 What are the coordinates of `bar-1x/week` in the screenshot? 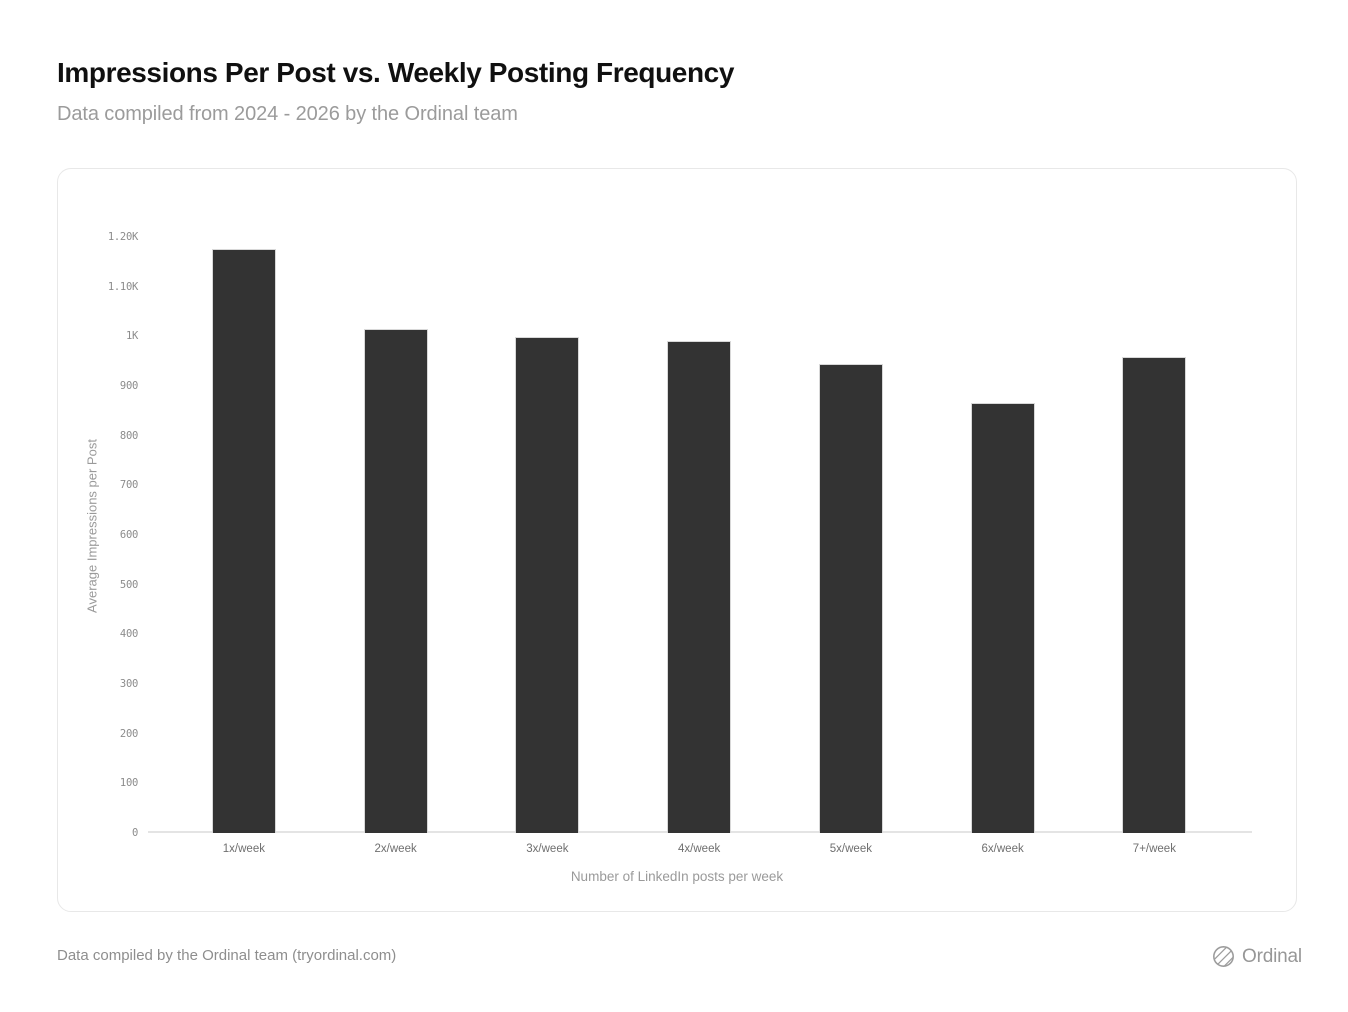 It's located at (243, 541).